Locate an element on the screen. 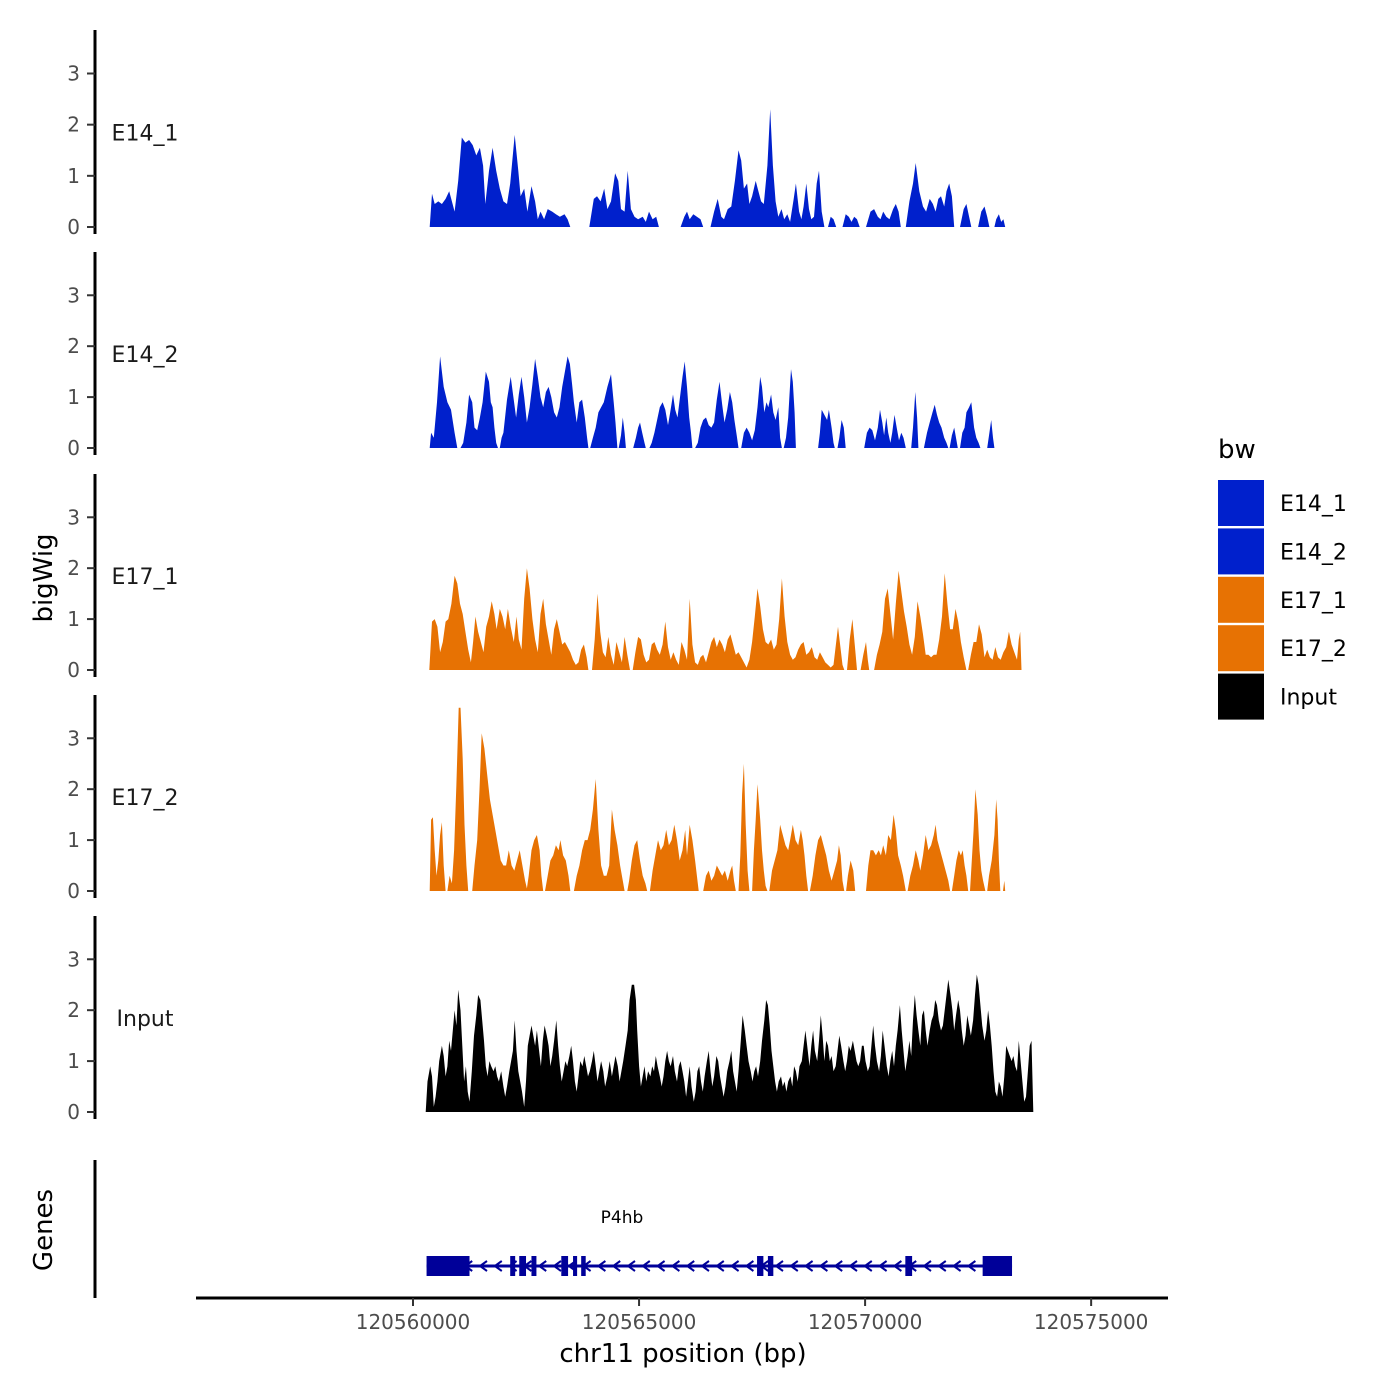 Image resolution: width=1400 pixels, height=1400 pixels. track-e14_2: 0 1 2 3 E14_2 is located at coordinates (531, 356).